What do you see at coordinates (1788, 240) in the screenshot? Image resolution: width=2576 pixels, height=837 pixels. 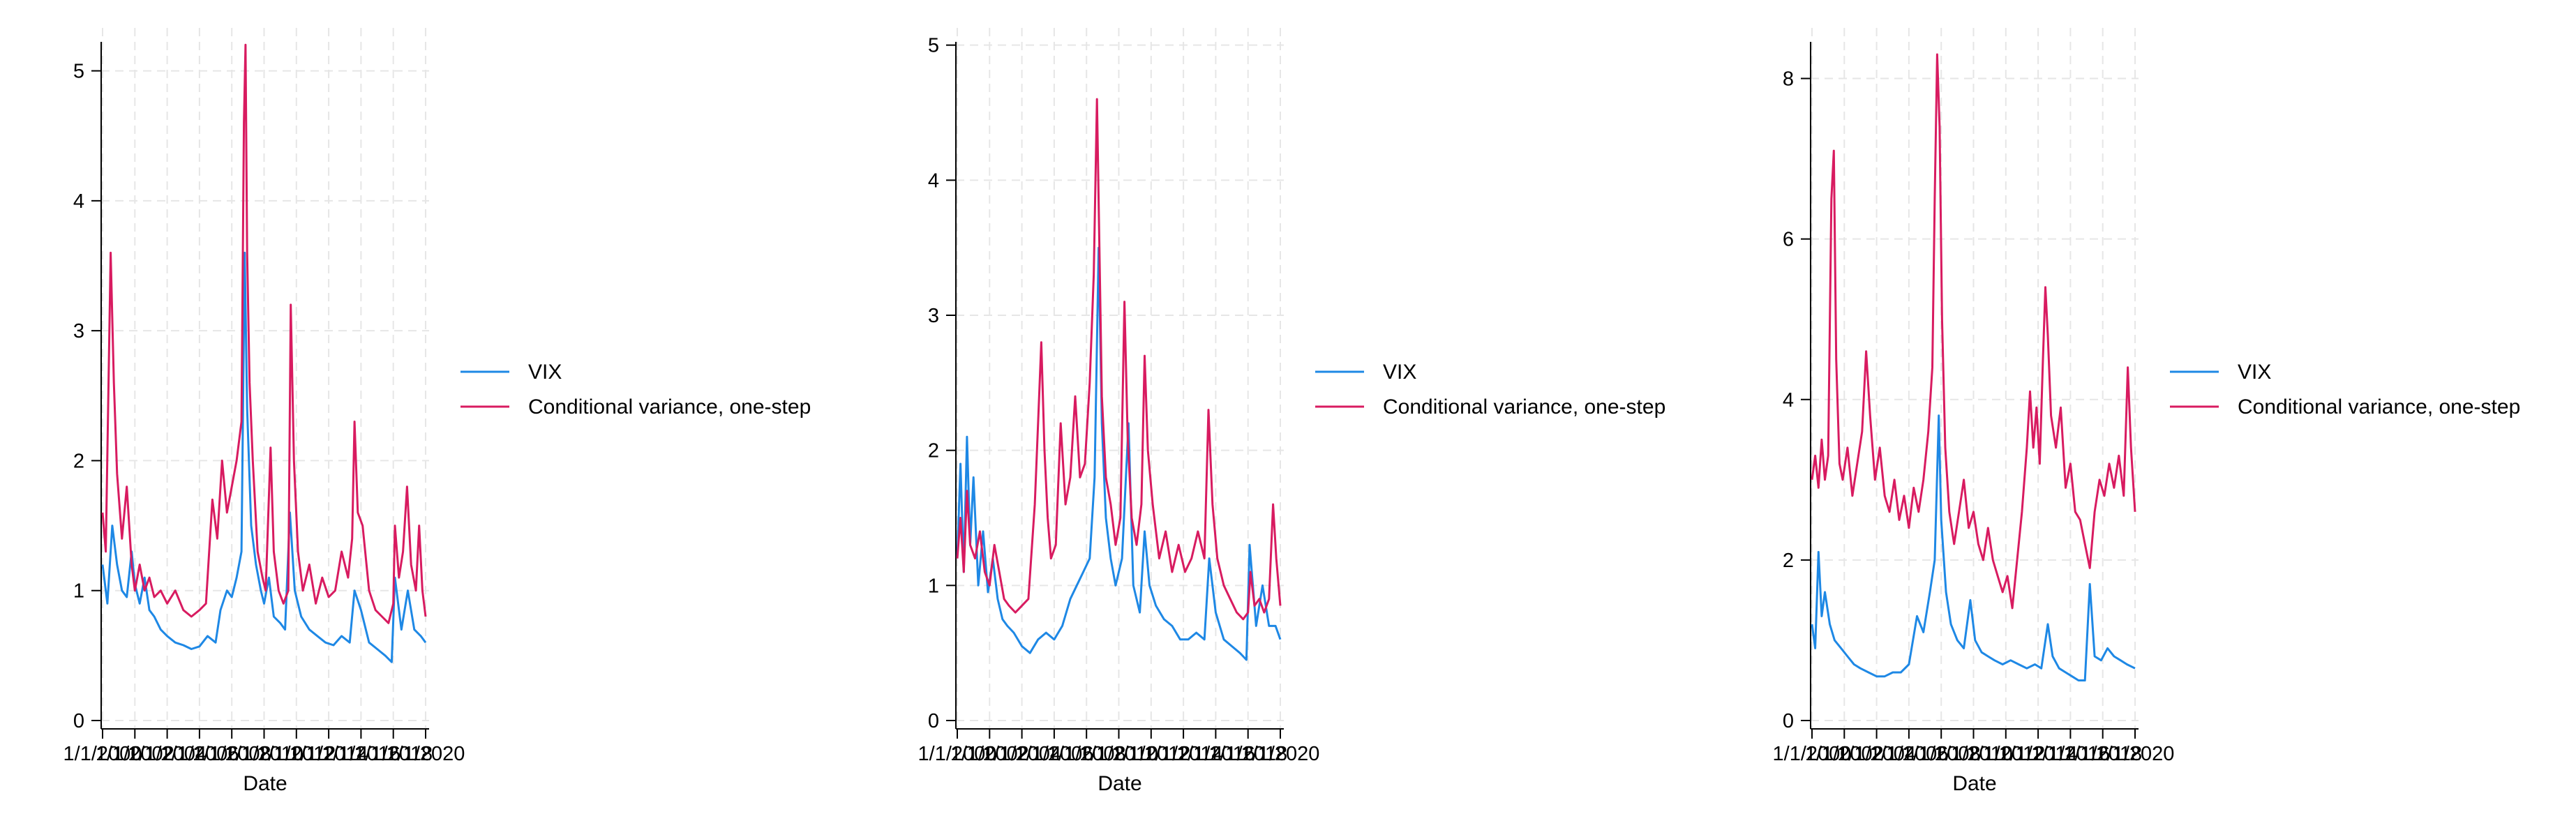 I see `y-tick-label: 6` at bounding box center [1788, 240].